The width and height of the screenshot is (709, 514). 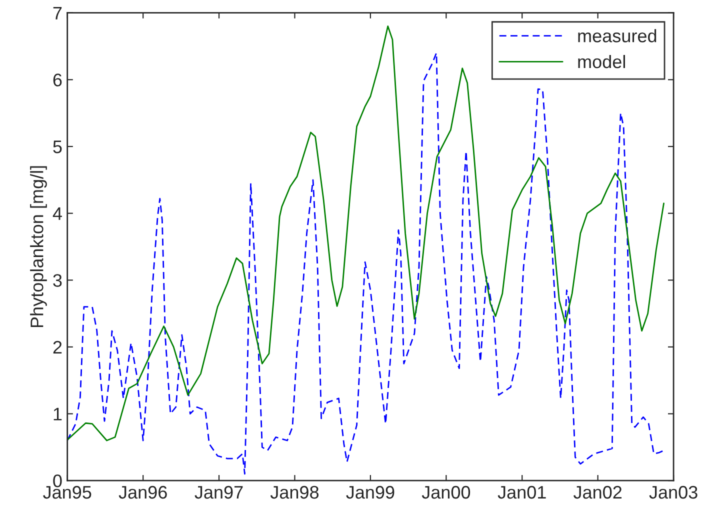 What do you see at coordinates (58, 414) in the screenshot?
I see `y-tick-label: 1` at bounding box center [58, 414].